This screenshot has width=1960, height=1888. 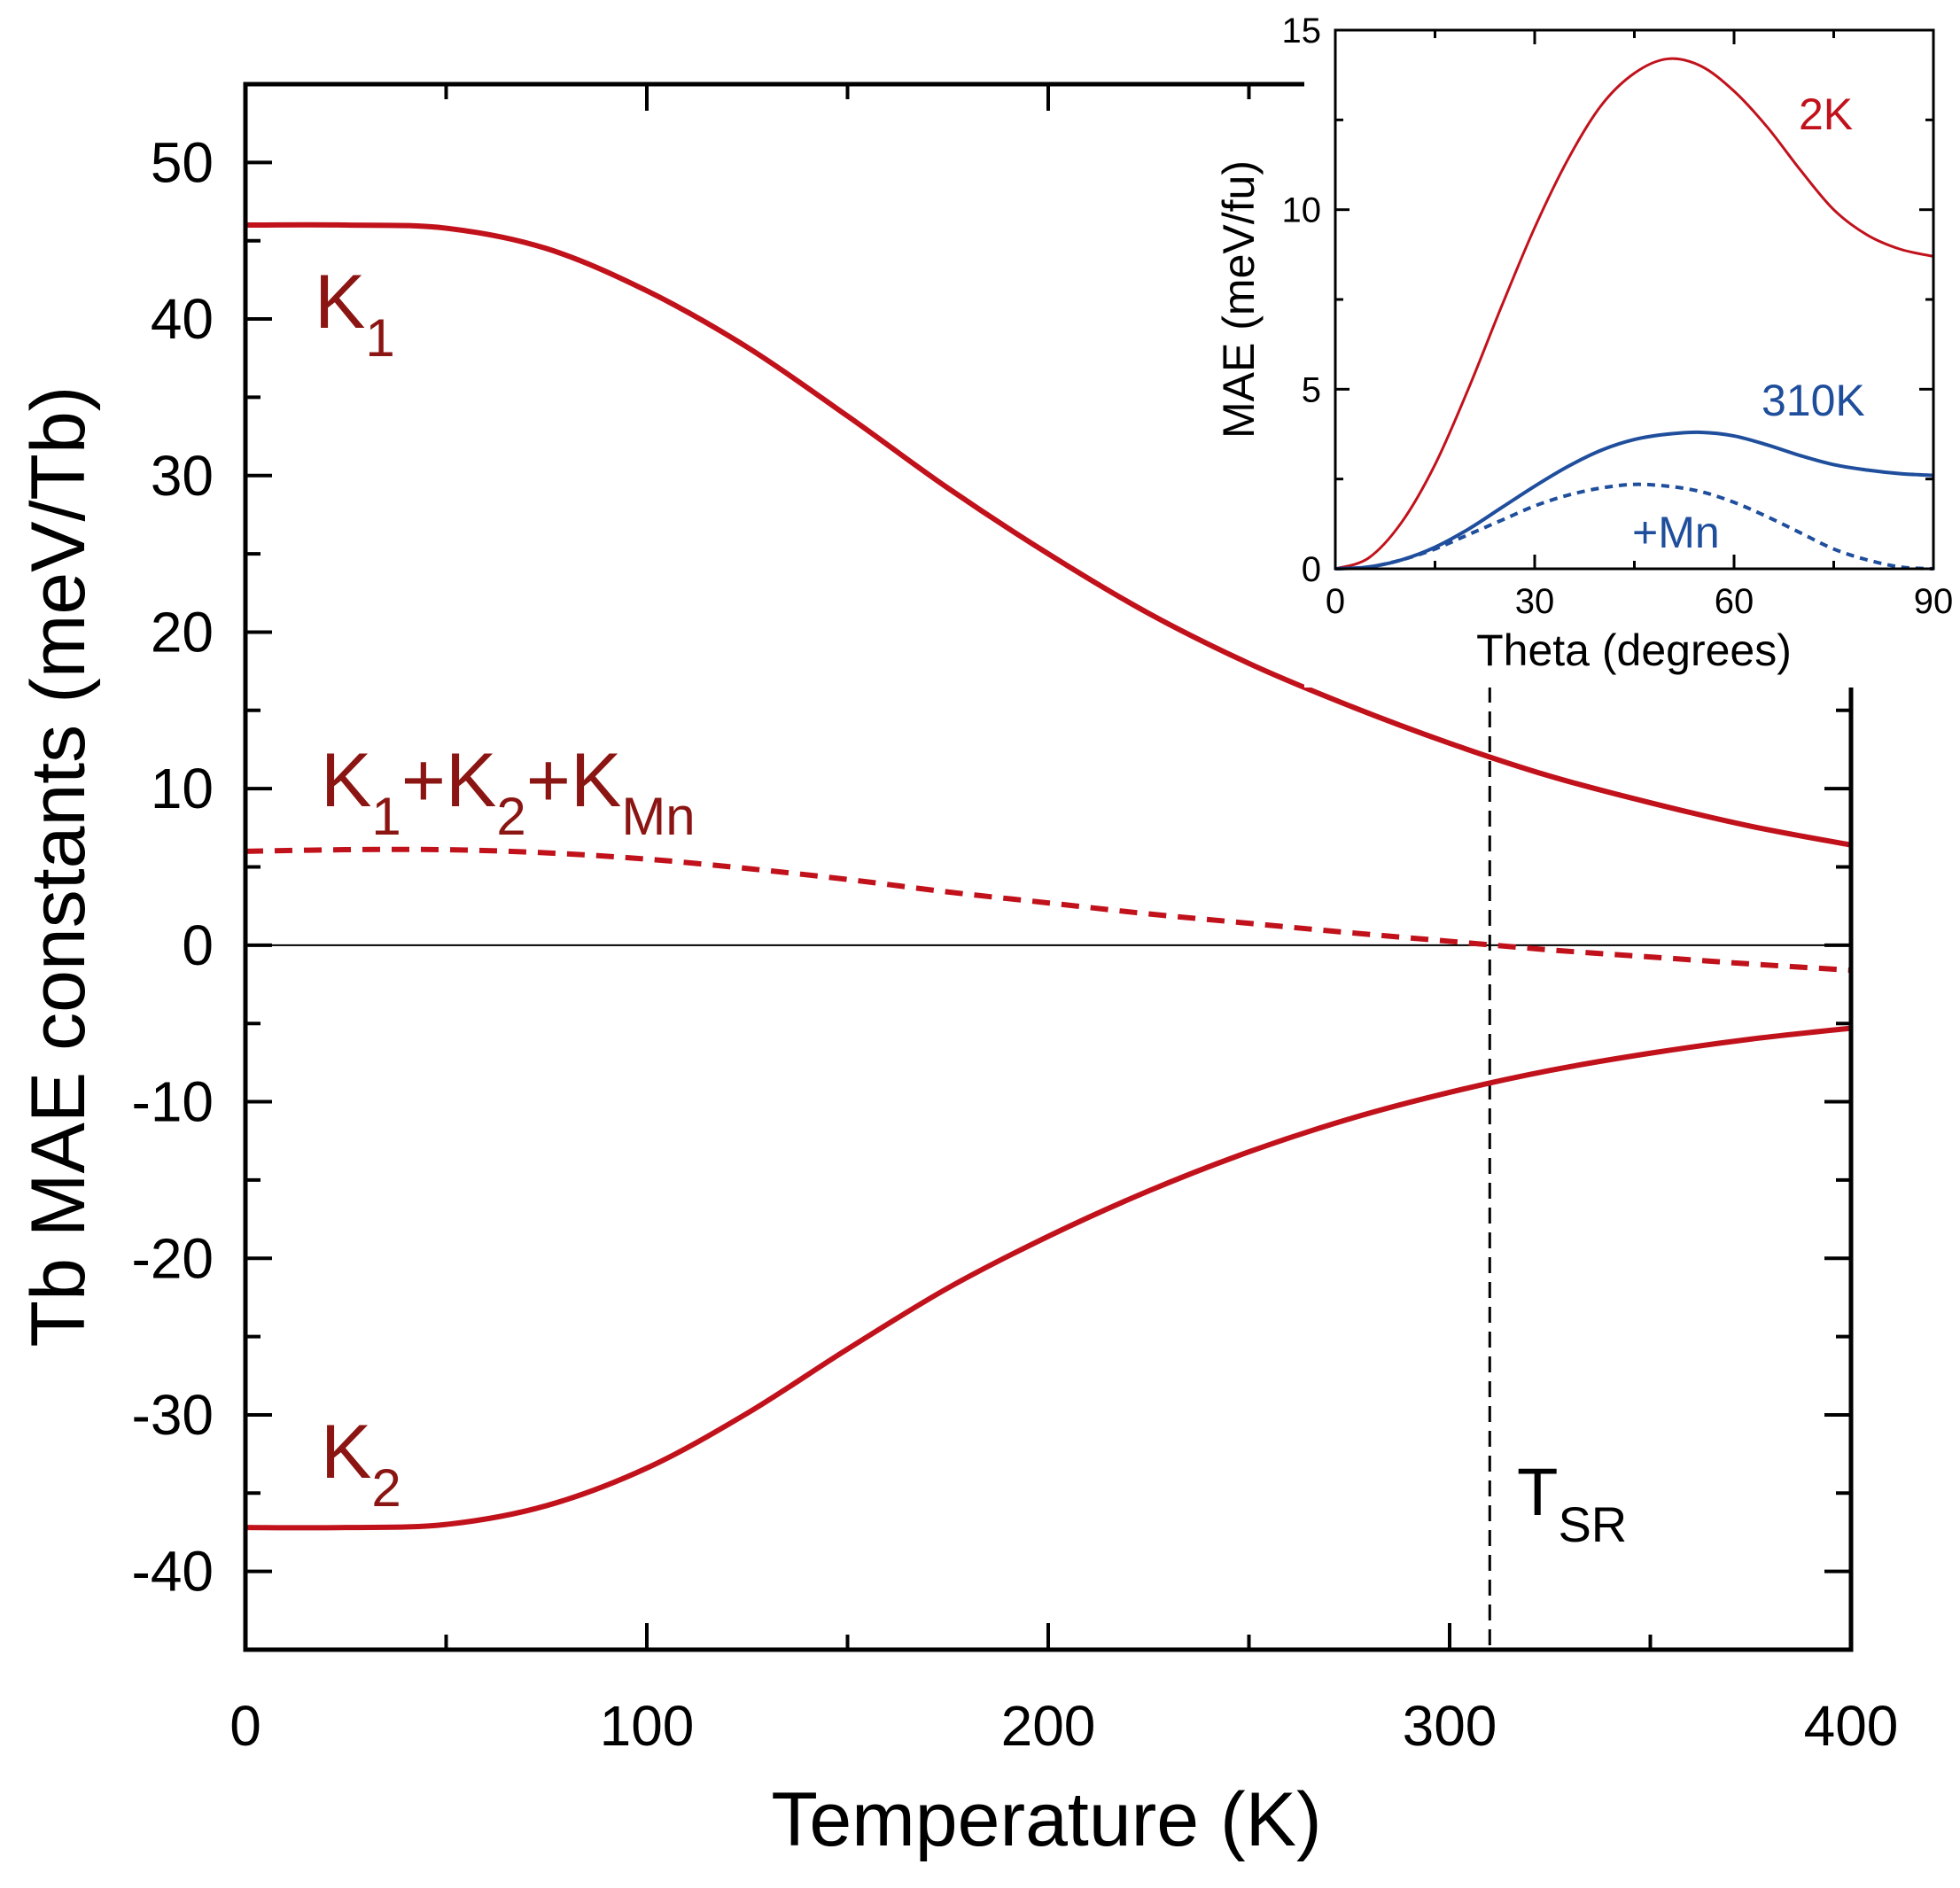 What do you see at coordinates (386, 1488) in the screenshot?
I see `k2-subscript: 2` at bounding box center [386, 1488].